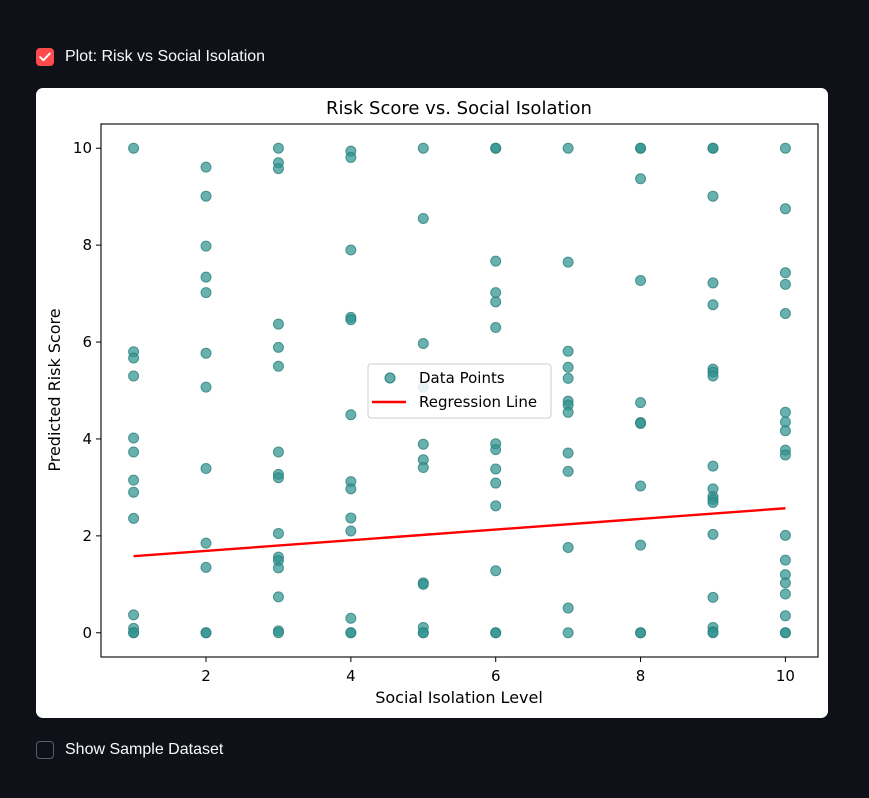 Image resolution: width=869 pixels, height=798 pixels. I want to click on y-tick-label: 10, so click(82, 148).